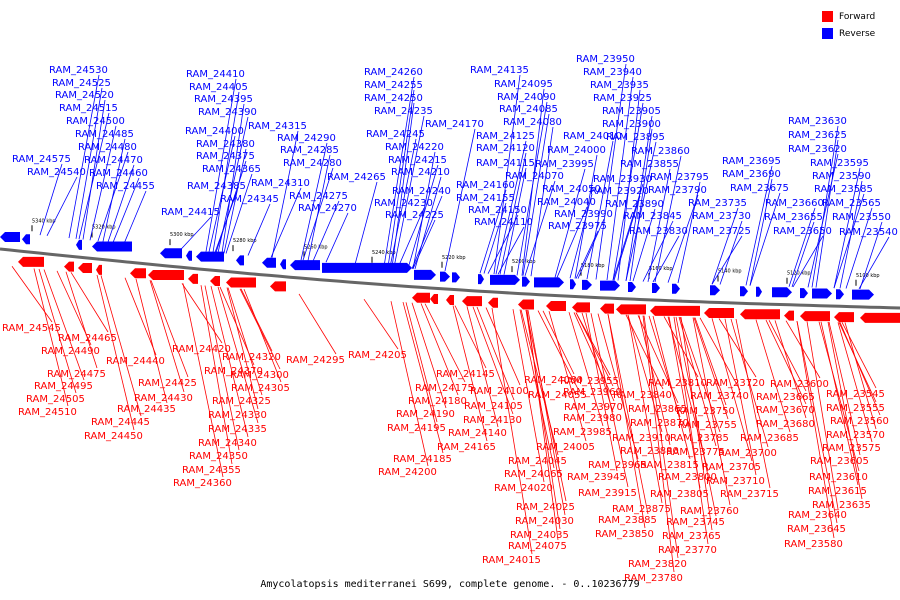 The image size is (900, 600). I want to click on forward-gene-label: RAM_24190, so click(425, 414).